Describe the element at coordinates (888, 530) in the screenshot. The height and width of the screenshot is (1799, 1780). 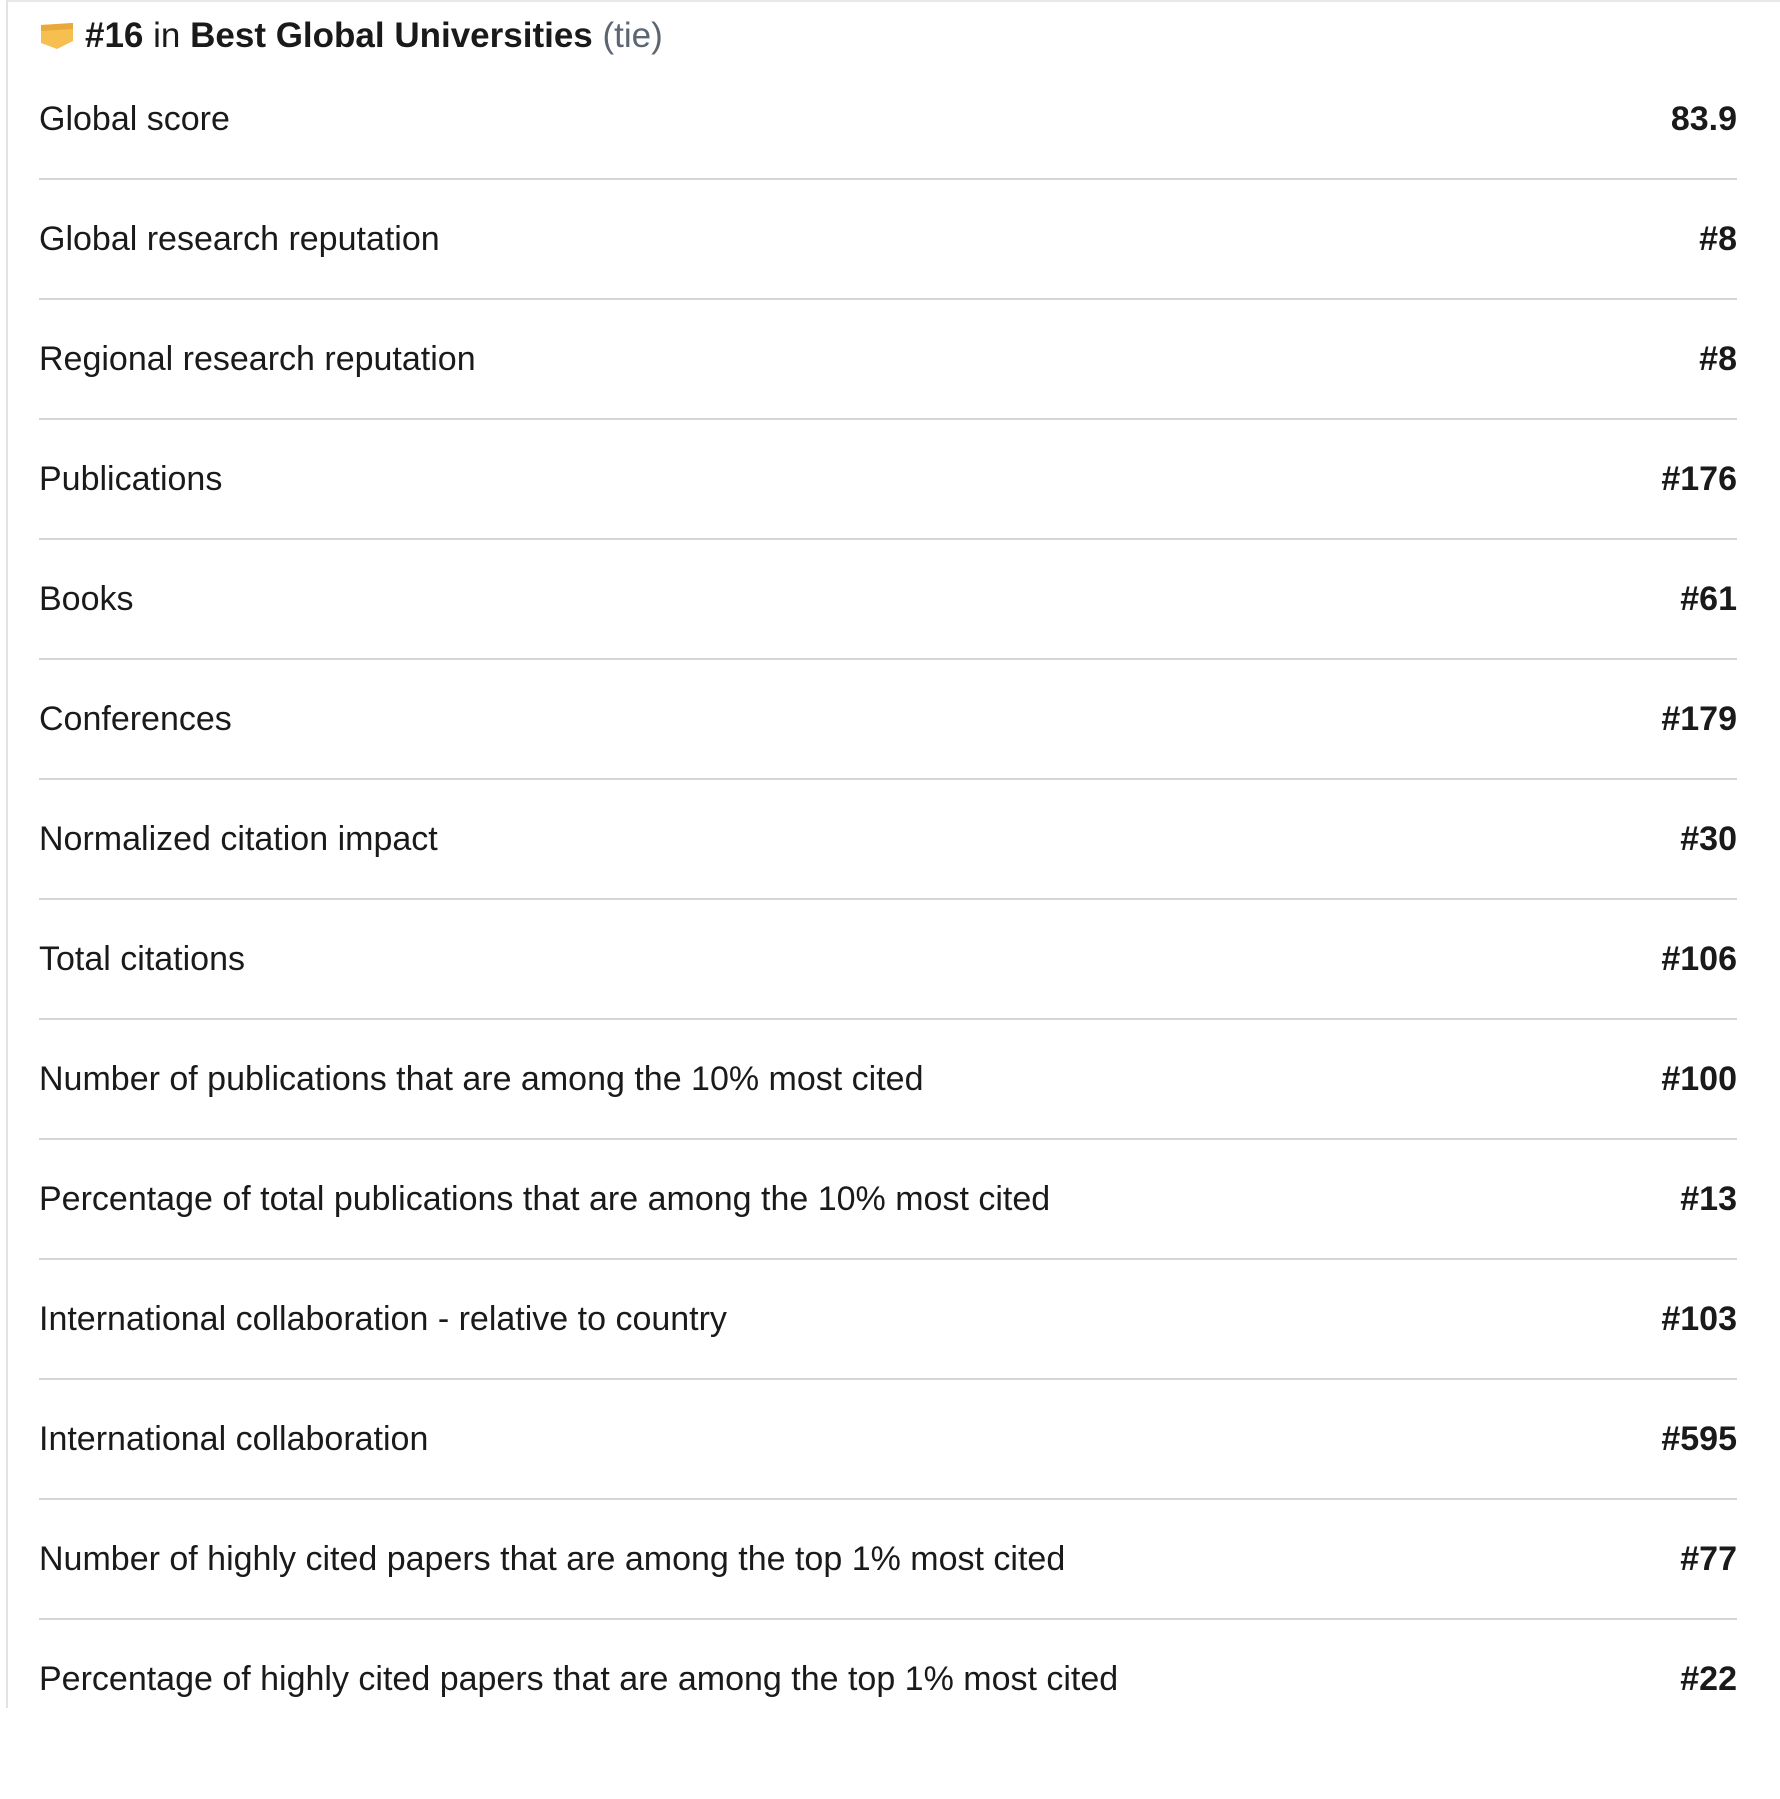
I see `ranking-row: Publications #176` at that location.